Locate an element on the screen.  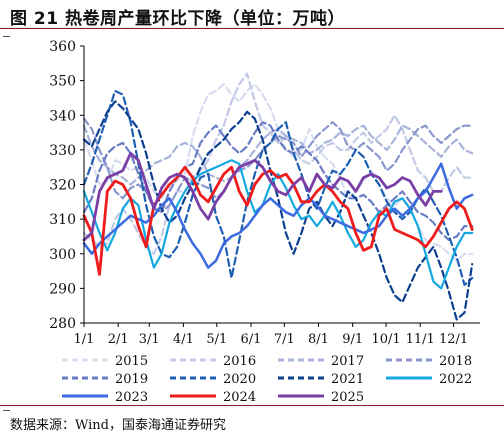
source-note: 数据来源：Wind，国泰海通证券研究 is located at coordinates (118, 425).